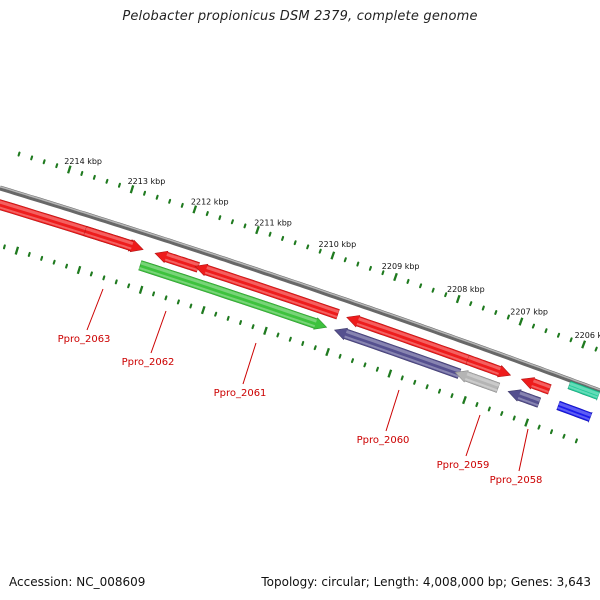  What do you see at coordinates (210, 202) in the screenshot?
I see `scale-tick-label: 2212 kbp` at bounding box center [210, 202].